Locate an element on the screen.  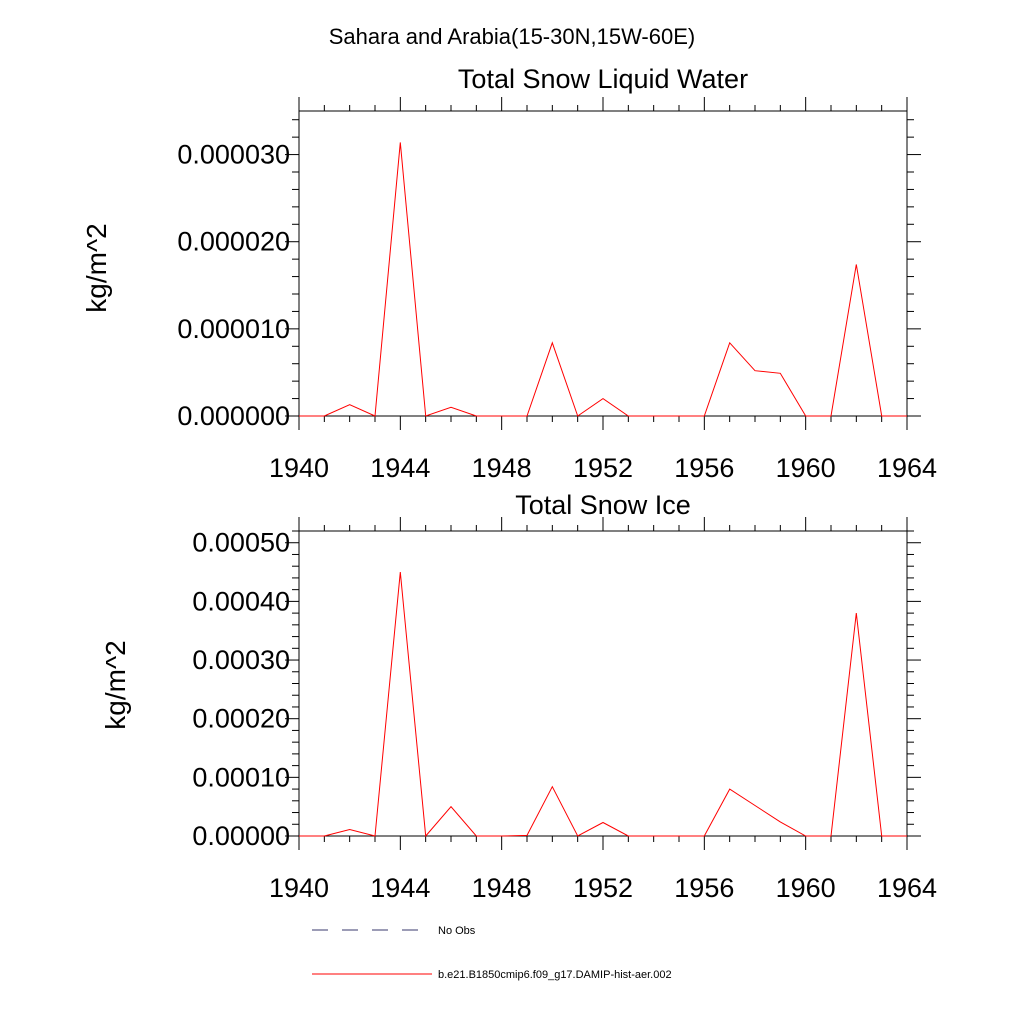
y-tick-label: 0.00000 is located at coordinates (241, 836).